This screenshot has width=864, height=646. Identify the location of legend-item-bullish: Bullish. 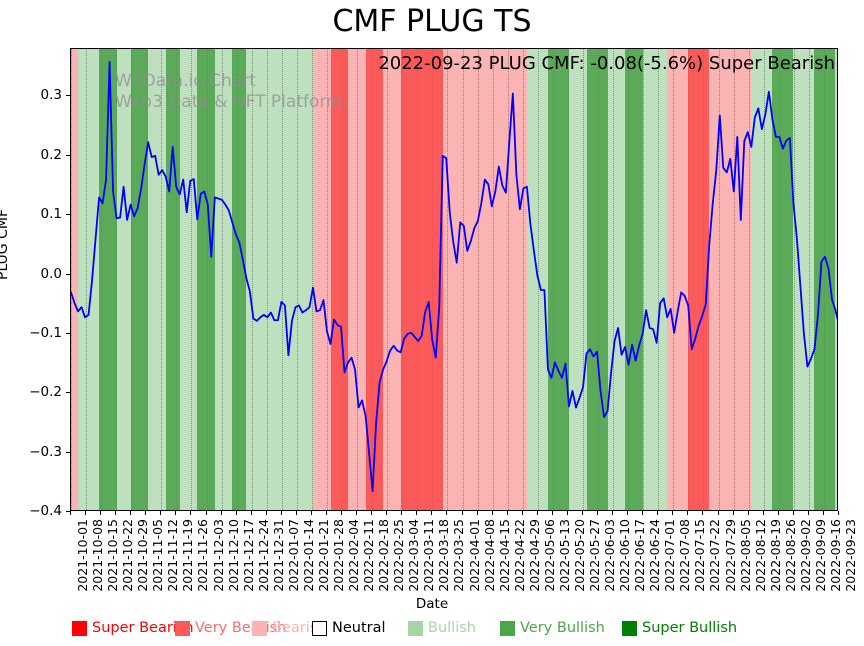
(442, 628).